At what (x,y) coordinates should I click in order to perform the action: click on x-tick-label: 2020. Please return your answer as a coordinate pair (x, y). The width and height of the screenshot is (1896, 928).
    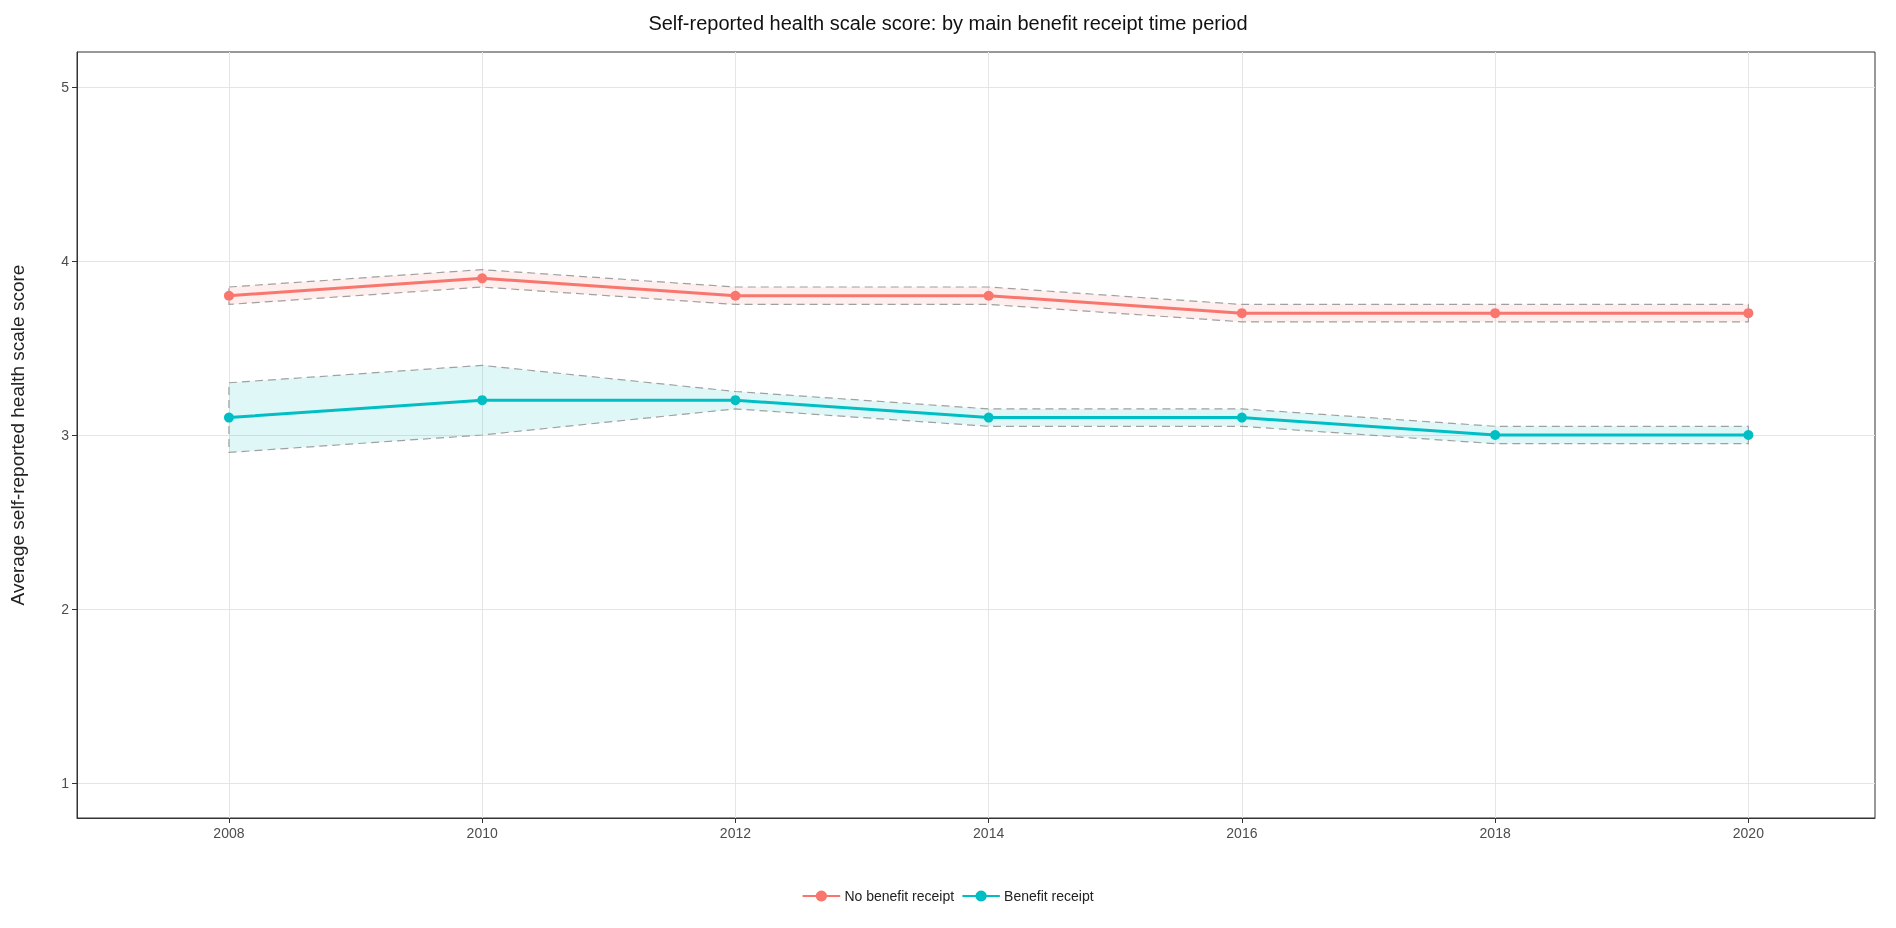
    Looking at the image, I should click on (1748, 833).